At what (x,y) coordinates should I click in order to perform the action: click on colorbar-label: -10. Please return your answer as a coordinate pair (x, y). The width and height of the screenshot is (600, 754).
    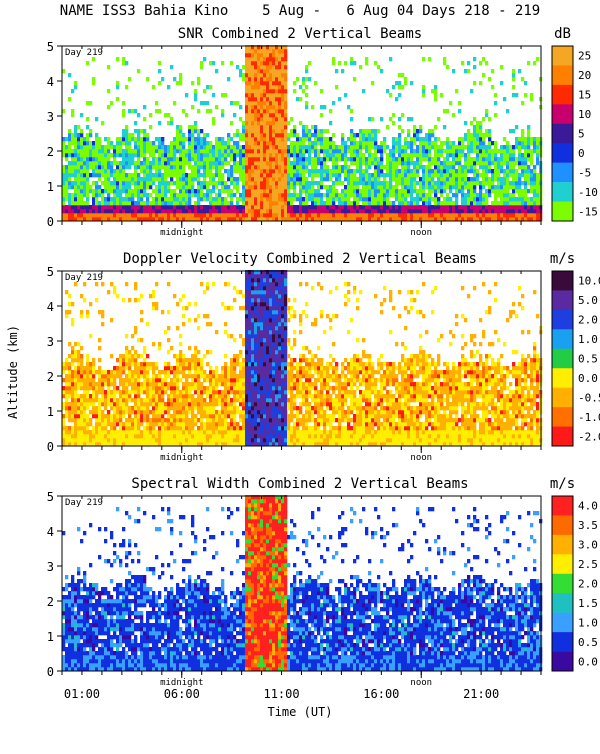
    Looking at the image, I should click on (588, 192).